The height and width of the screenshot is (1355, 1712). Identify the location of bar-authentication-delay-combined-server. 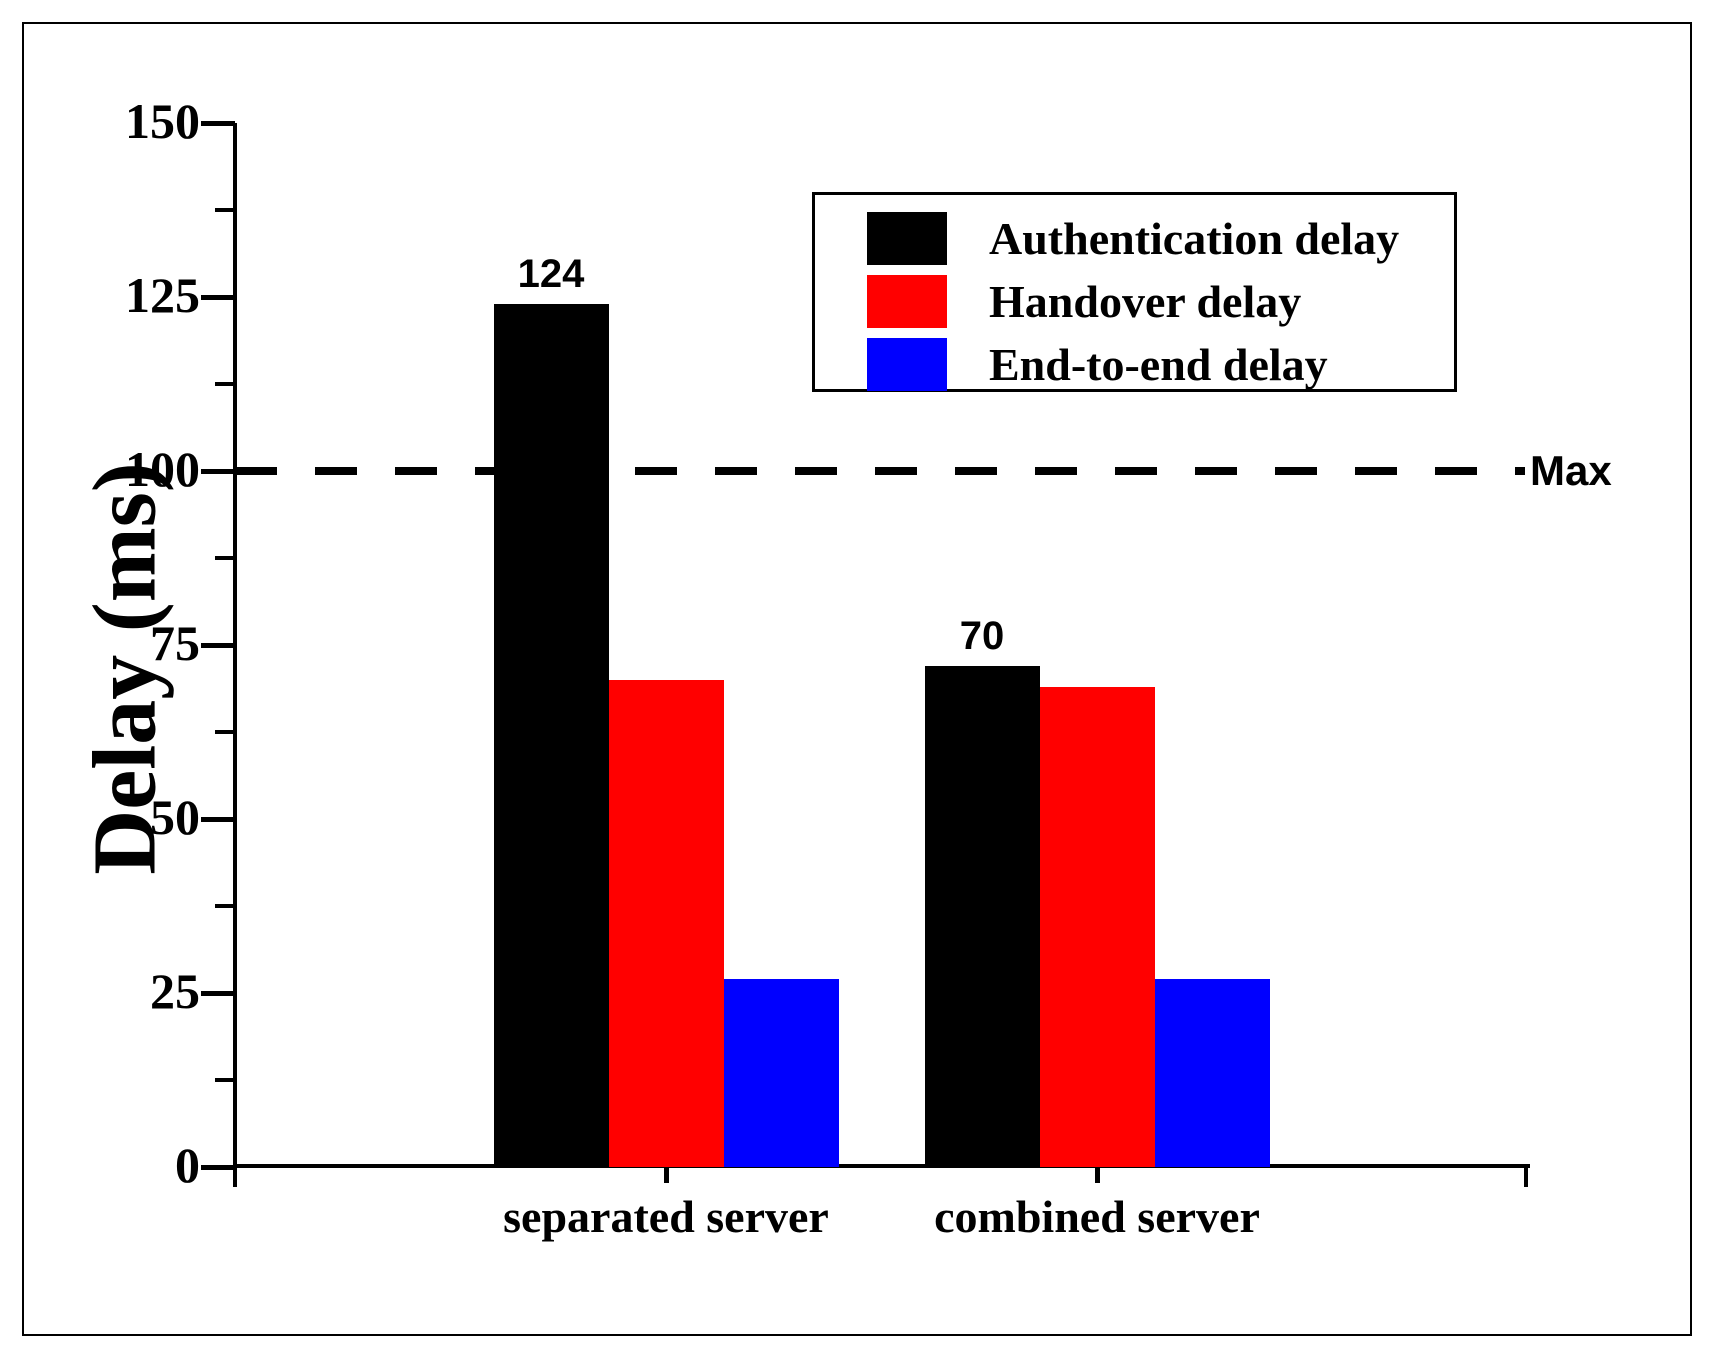
(982, 916).